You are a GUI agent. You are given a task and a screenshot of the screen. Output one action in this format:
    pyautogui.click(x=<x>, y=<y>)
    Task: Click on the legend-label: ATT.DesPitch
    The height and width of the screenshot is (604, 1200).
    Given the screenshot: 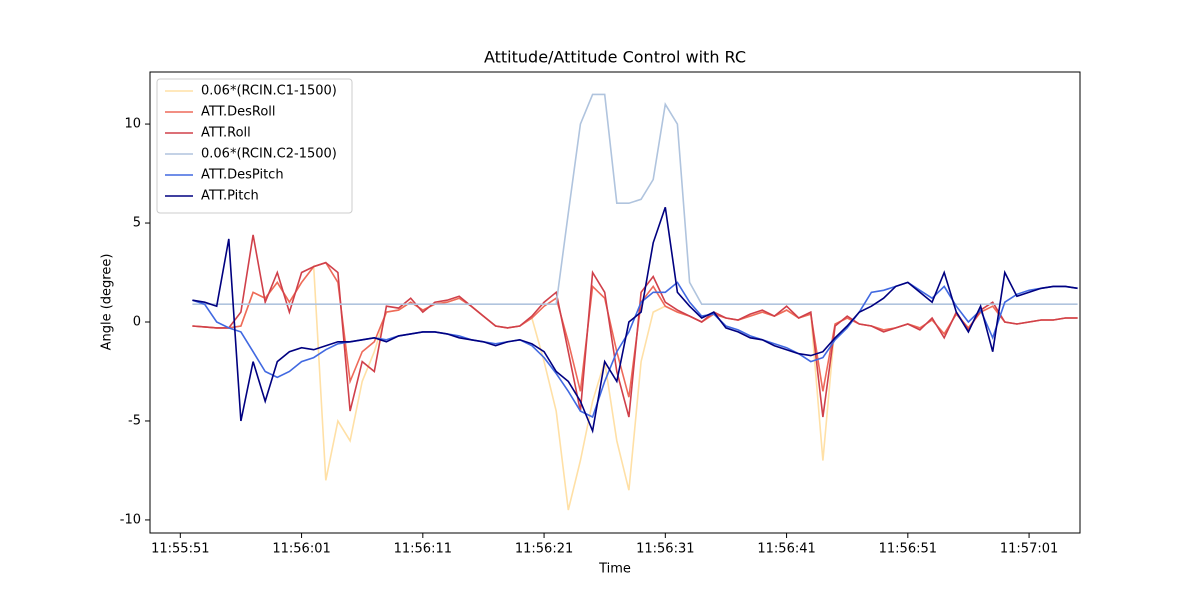 What is the action you would take?
    pyautogui.click(x=242, y=175)
    